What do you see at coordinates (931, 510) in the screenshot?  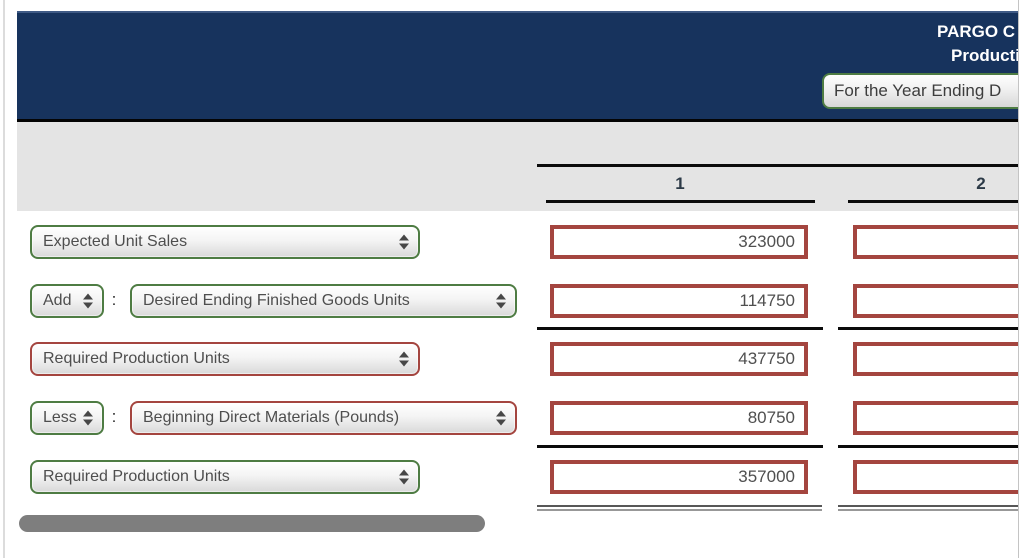 I see `total-double-rule-bottom-col2` at bounding box center [931, 510].